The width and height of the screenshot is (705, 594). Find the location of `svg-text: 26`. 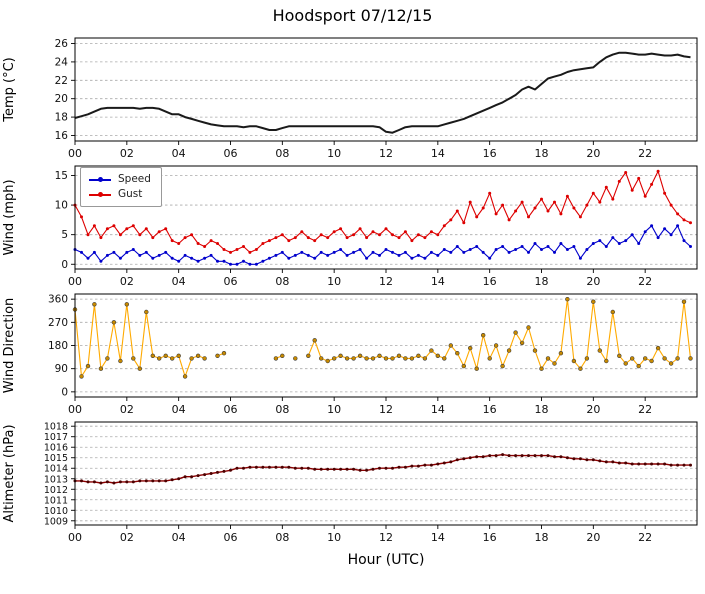

svg-text: 26 is located at coordinates (62, 44).